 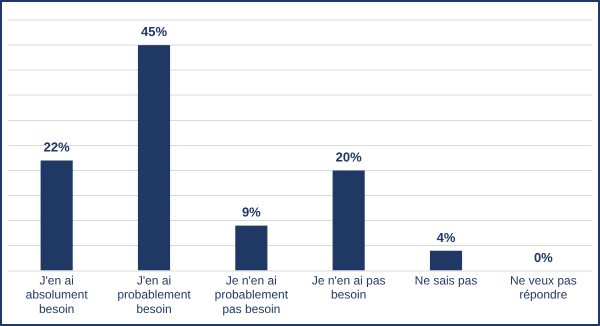 I want to click on data-label: 45%, so click(x=154, y=32).